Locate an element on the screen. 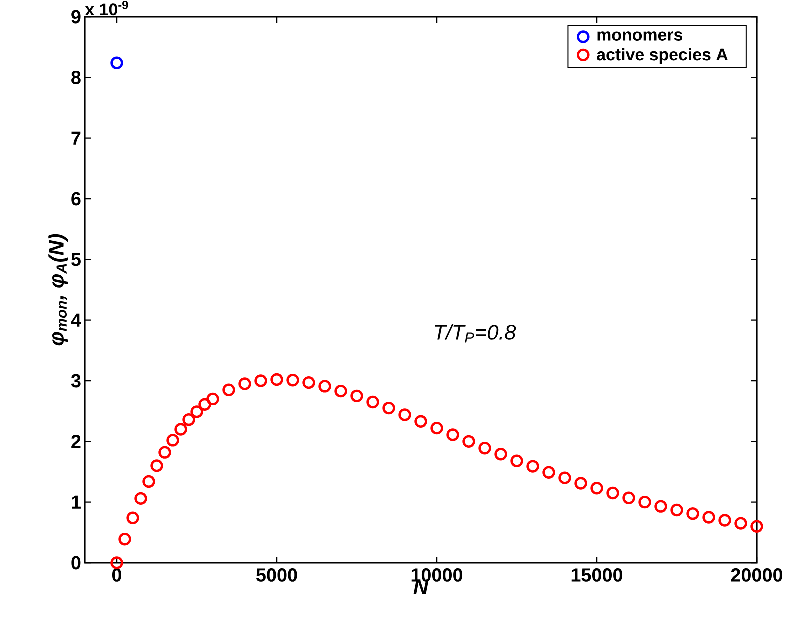 The image size is (797, 634). y-tick-label: 5 is located at coordinates (76, 259).